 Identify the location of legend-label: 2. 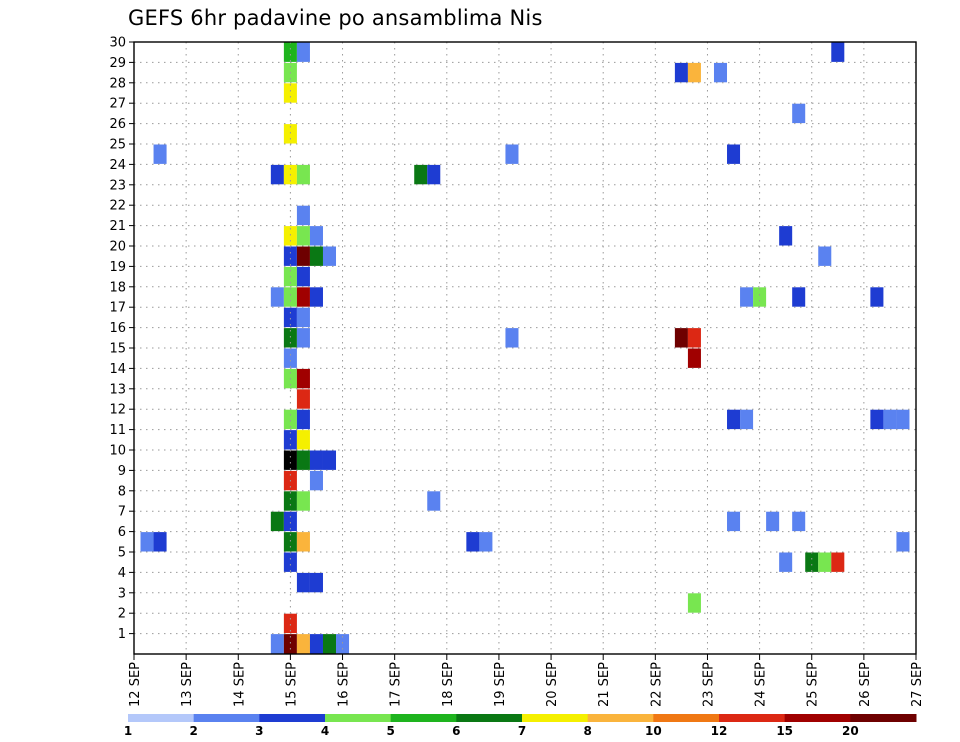
(193, 731).